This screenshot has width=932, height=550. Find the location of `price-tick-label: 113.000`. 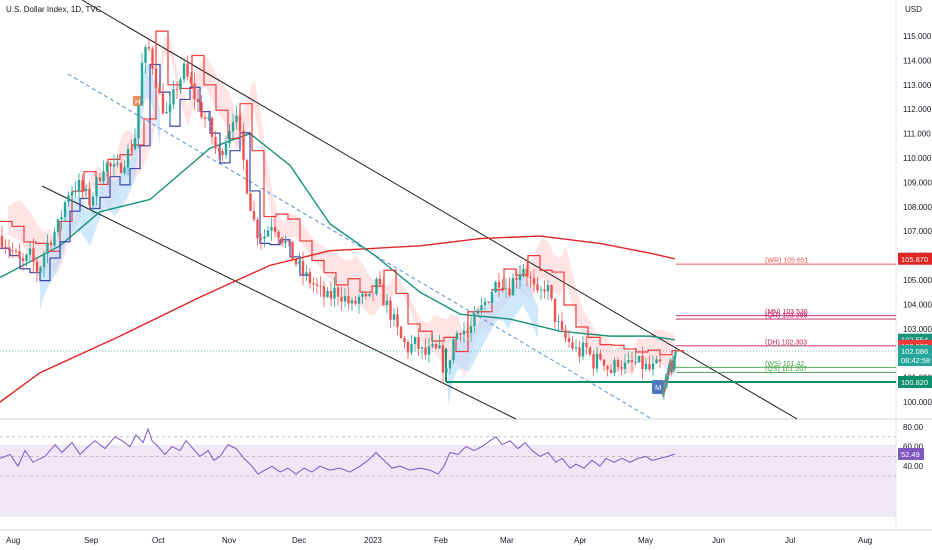

price-tick-label: 113.000 is located at coordinates (917, 85).